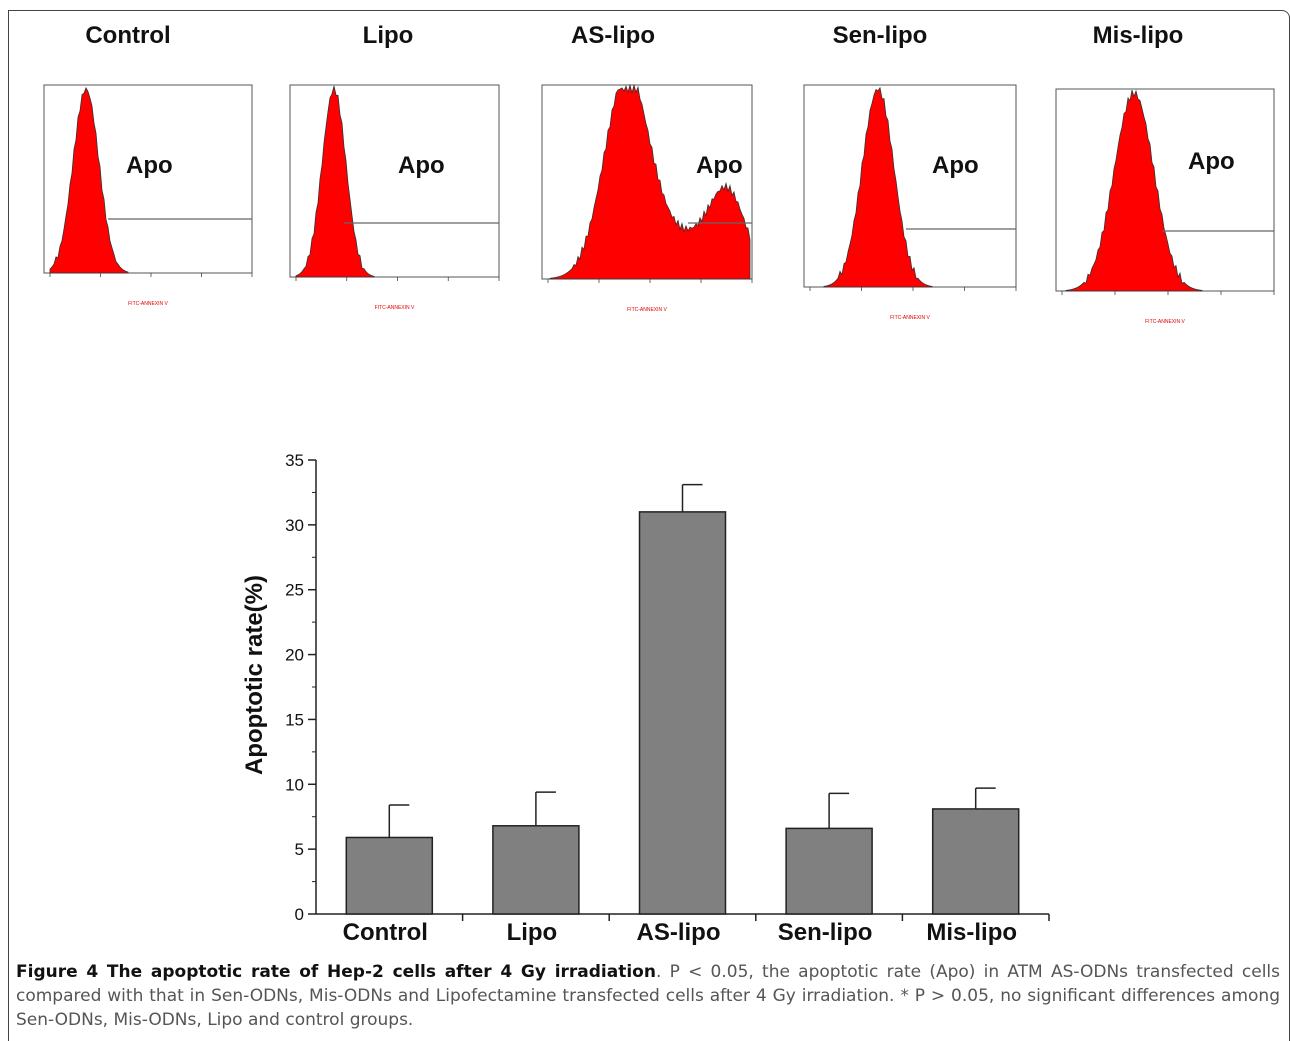  I want to click on y-tick-label: 25, so click(294, 590).